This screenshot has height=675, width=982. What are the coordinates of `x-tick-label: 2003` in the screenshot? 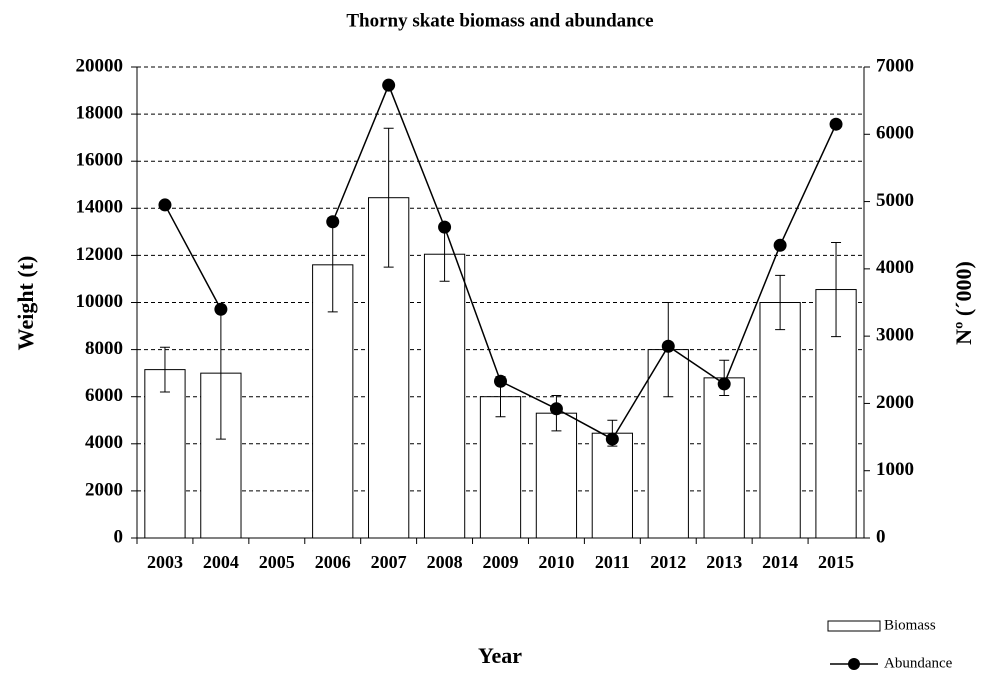 It's located at (165, 562).